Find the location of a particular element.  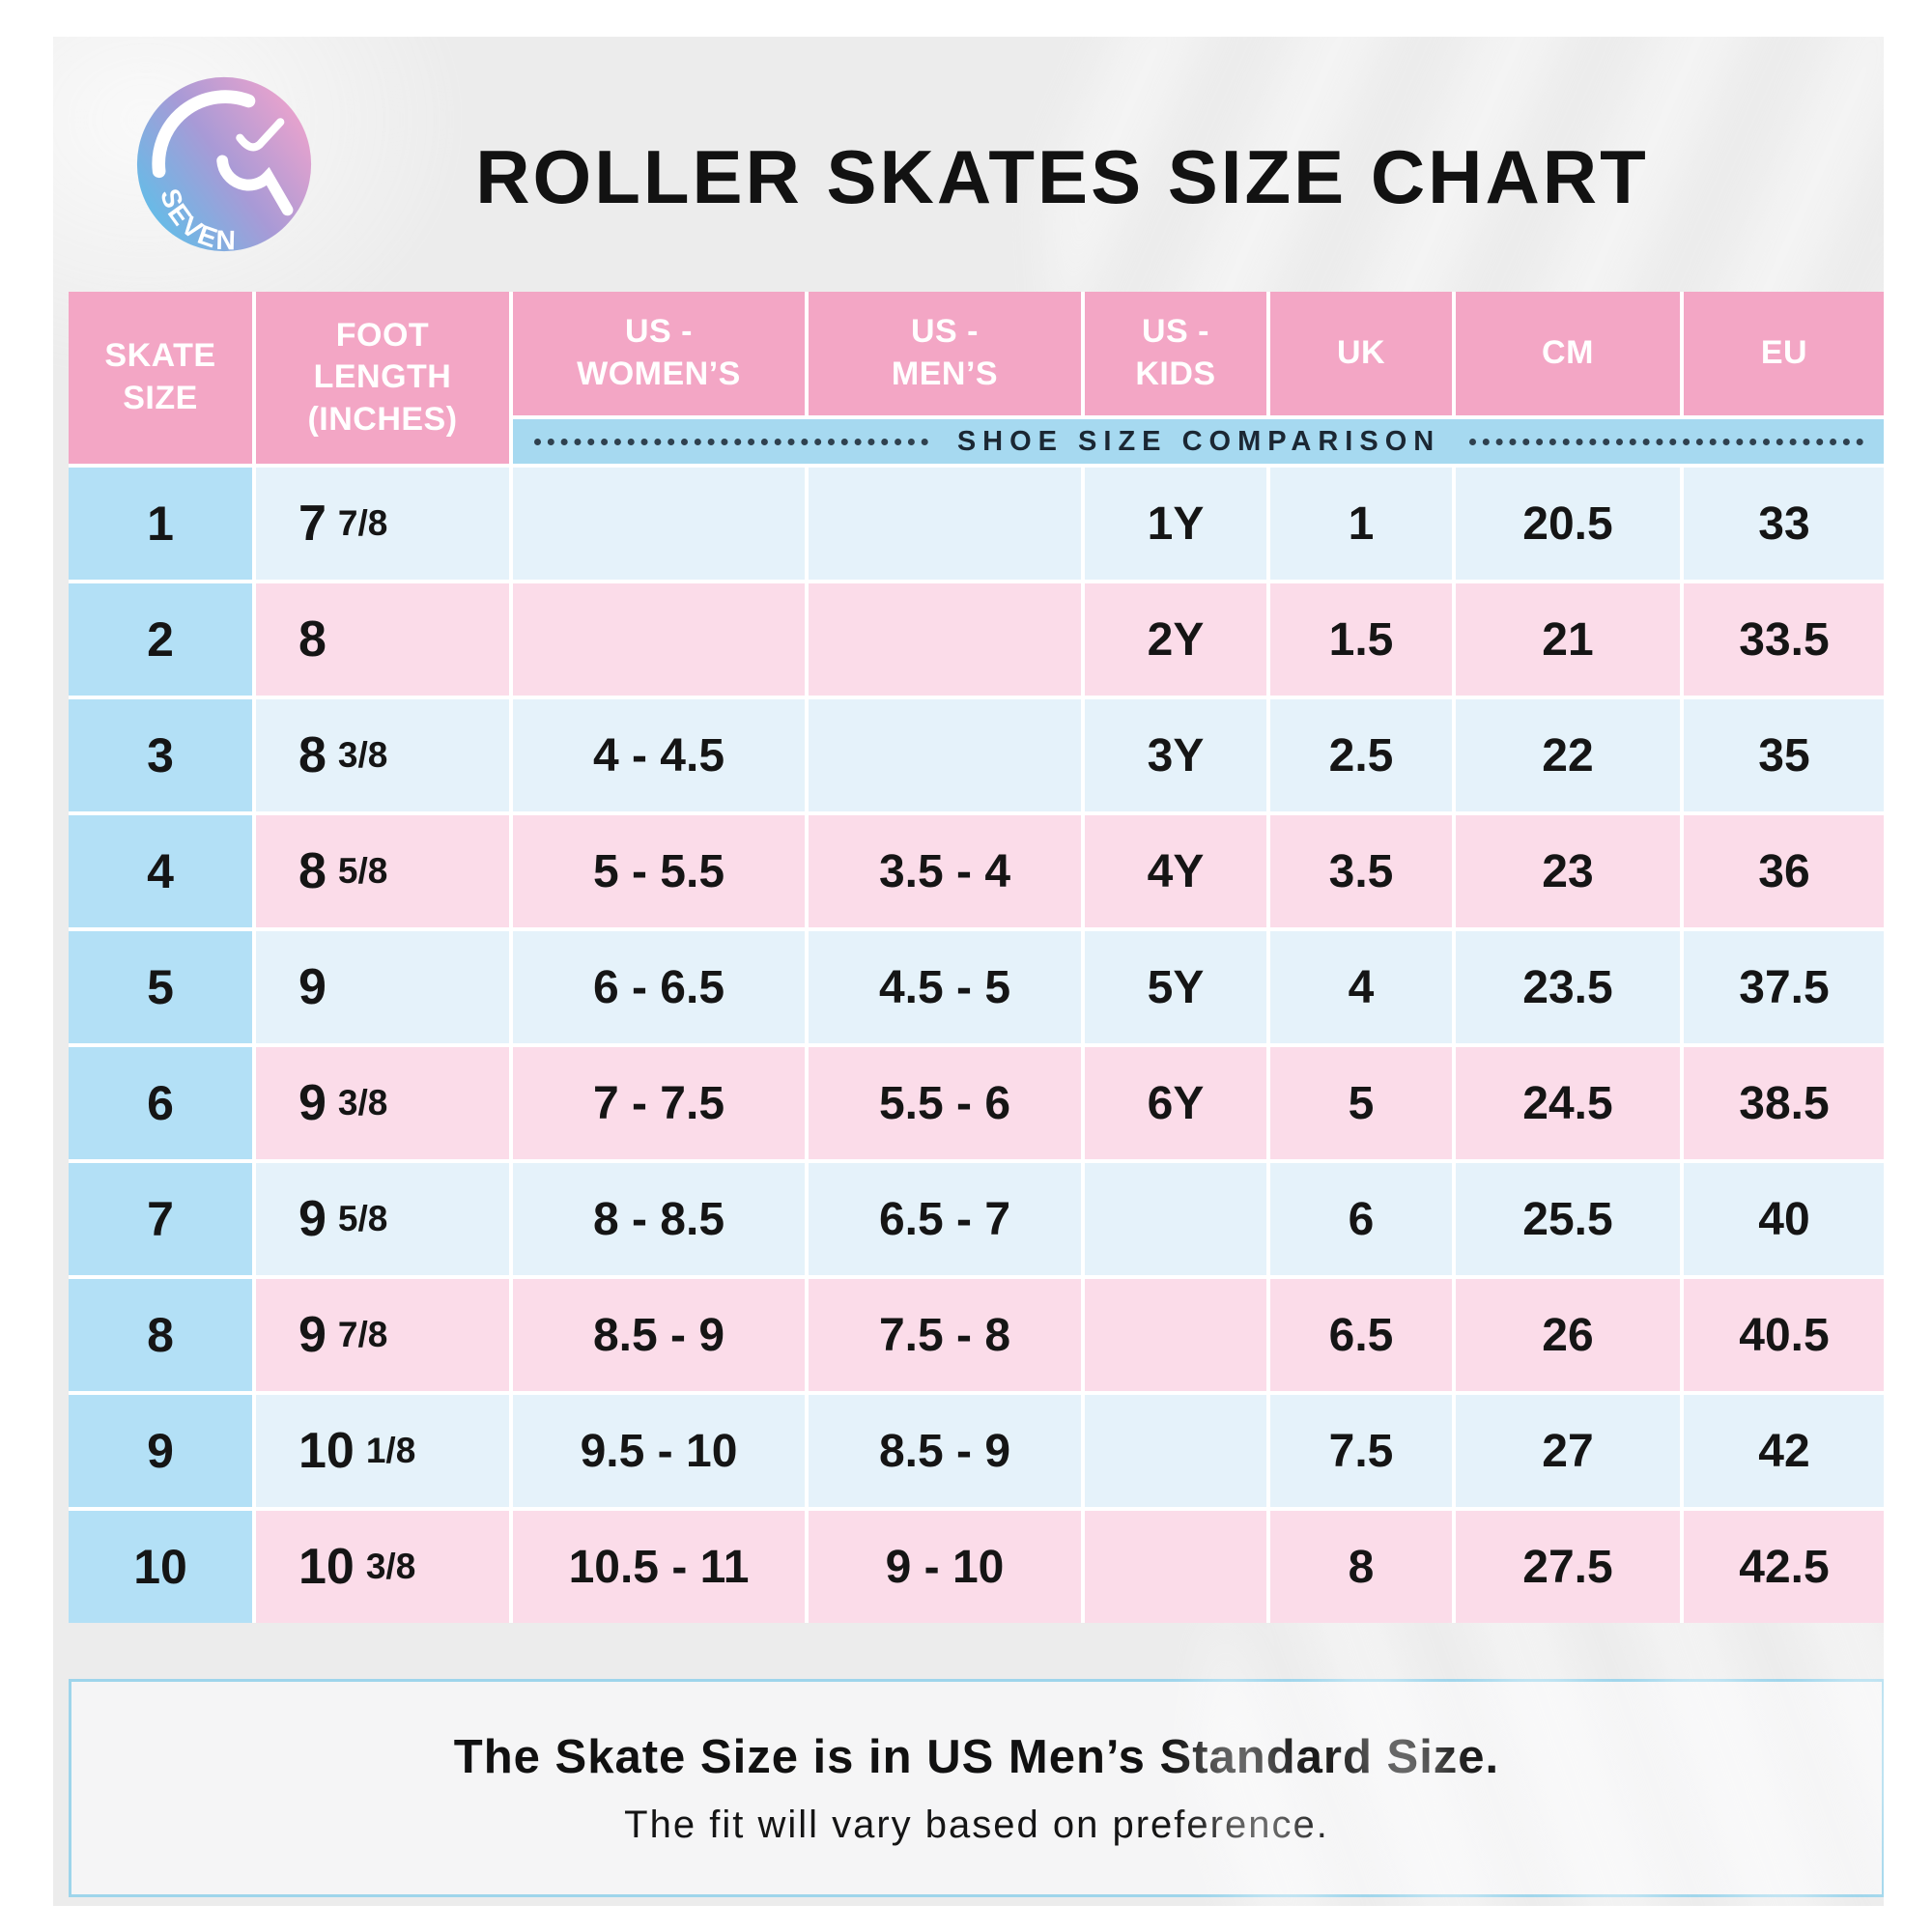

banner-label: SHOE SIZE COMPARISON is located at coordinates (1198, 441).